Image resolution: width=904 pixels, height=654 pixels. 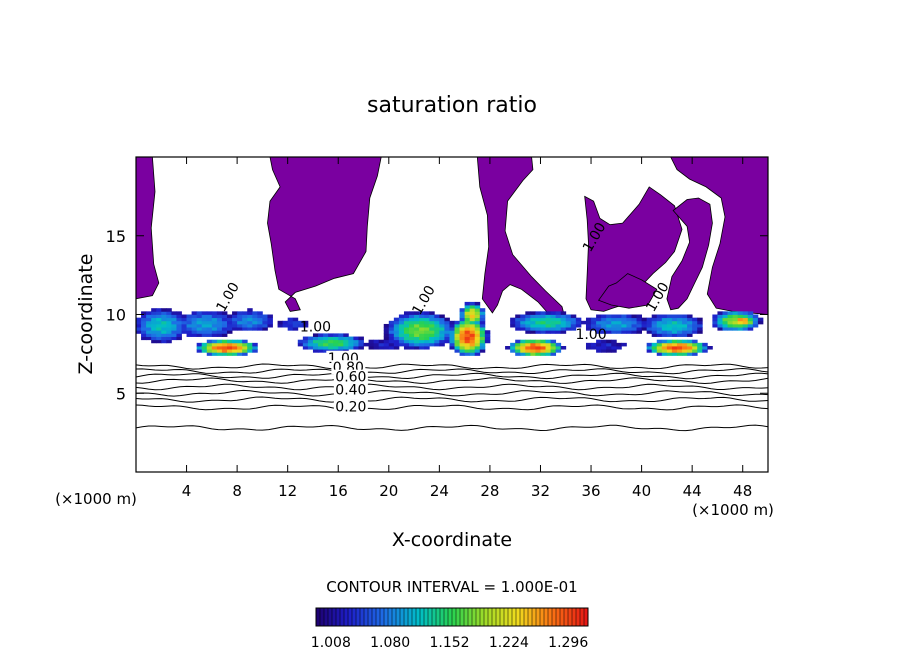 I want to click on colorbar-label: 1.224, so click(x=509, y=643).